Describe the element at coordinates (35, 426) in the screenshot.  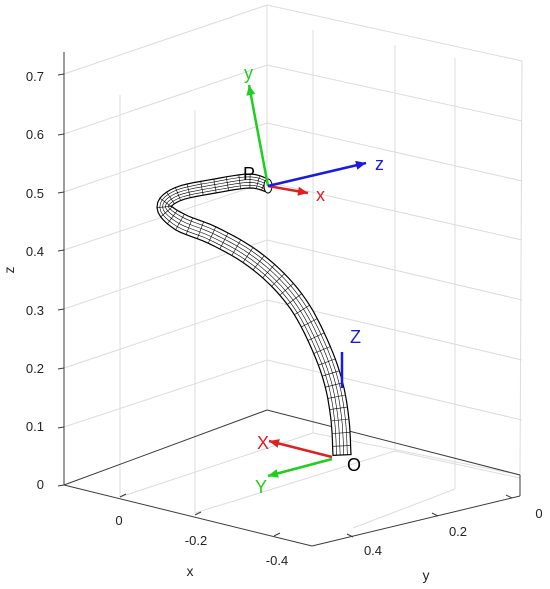
I see `z-tick-label: 0.1` at that location.